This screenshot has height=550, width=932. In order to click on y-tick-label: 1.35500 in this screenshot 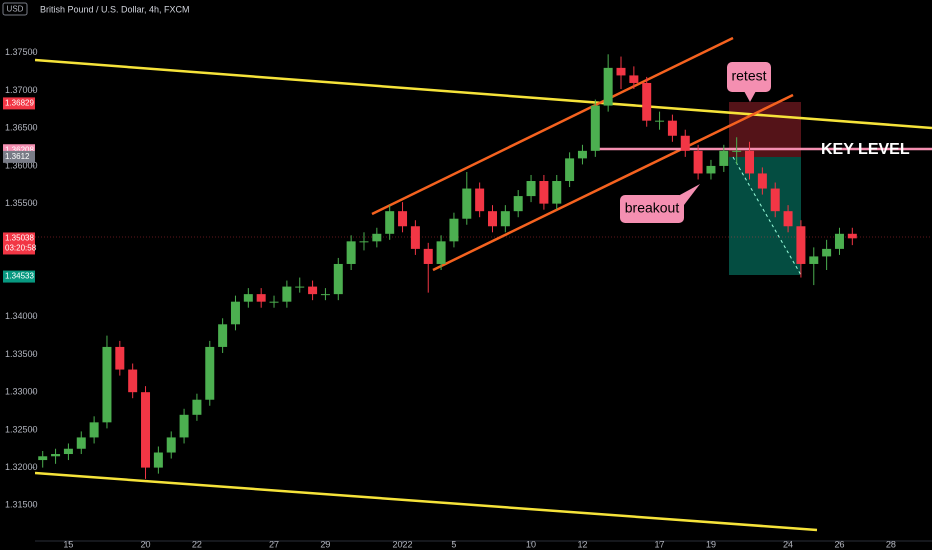, I will do `click(21, 203)`.